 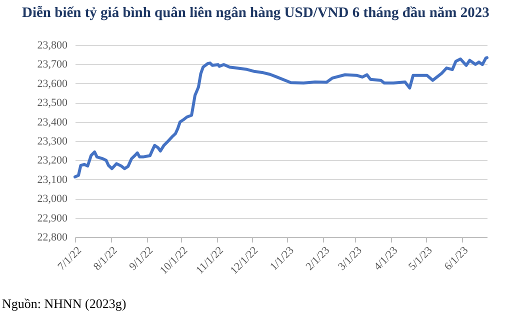 What do you see at coordinates (52, 238) in the screenshot?
I see `y-tick-label: 22,800` at bounding box center [52, 238].